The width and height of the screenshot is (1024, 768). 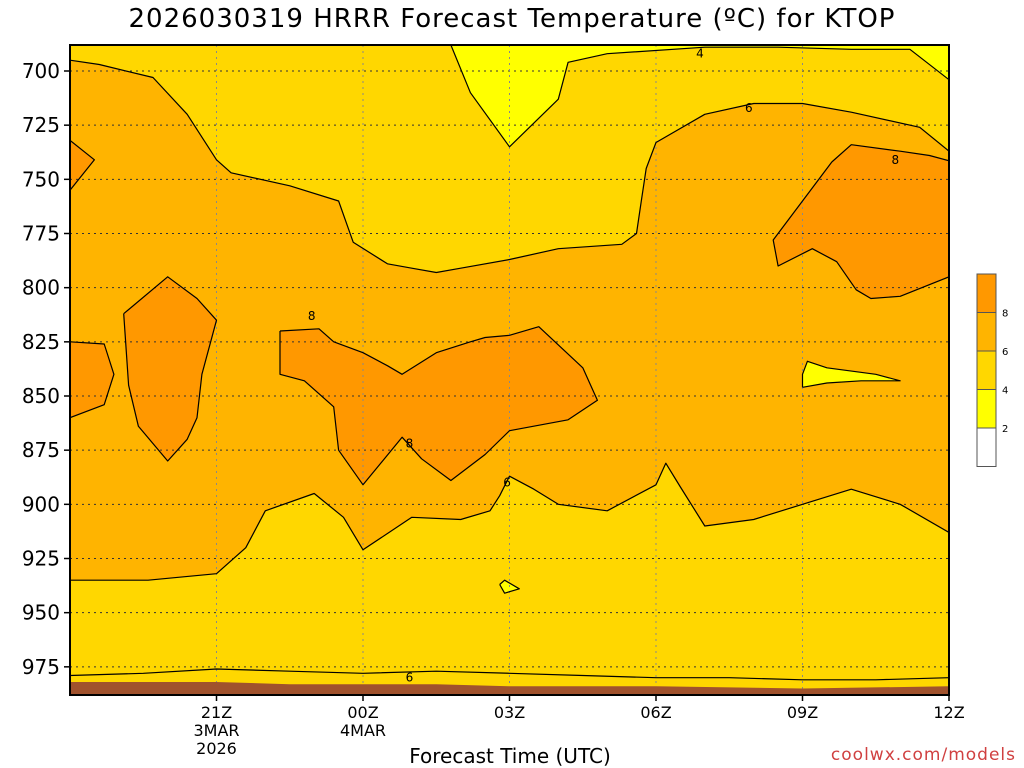 What do you see at coordinates (41, 288) in the screenshot?
I see `y-tick-label: 800` at bounding box center [41, 288].